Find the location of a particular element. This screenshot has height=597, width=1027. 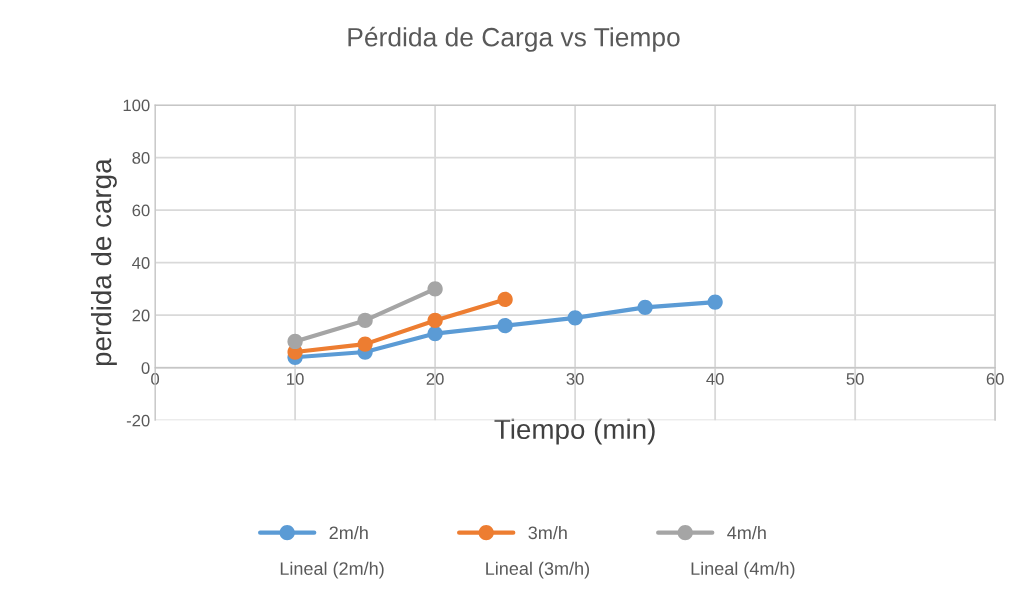

y-tick-label: -20 is located at coordinates (138, 420).